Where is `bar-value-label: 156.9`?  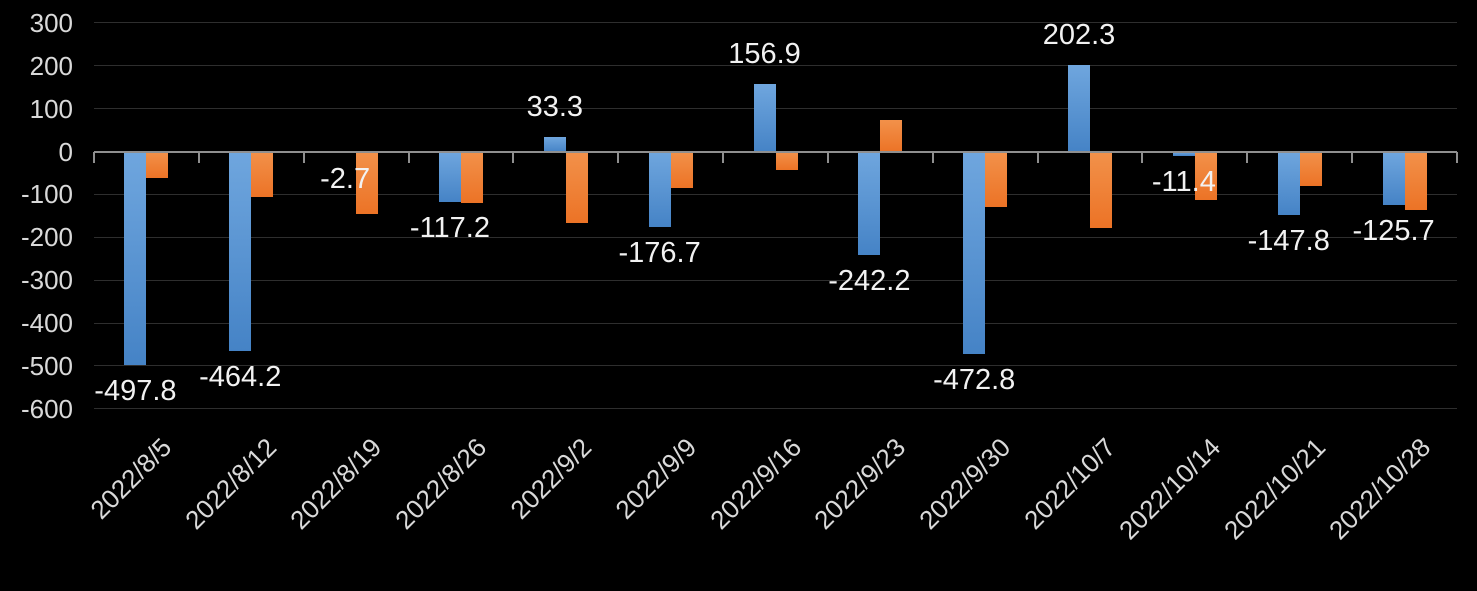 bar-value-label: 156.9 is located at coordinates (764, 54).